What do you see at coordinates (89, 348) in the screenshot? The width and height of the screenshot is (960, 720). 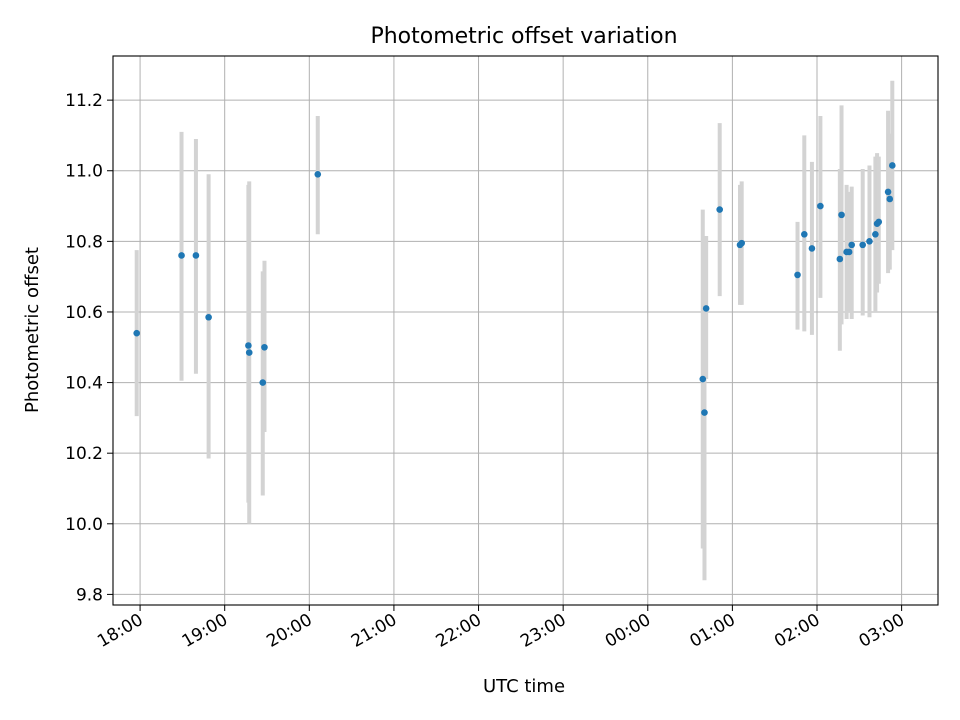 I see `y-axis-ticks: 9.8 10.0 10.2 10.4 10.6 10.8 11.0 11.2` at bounding box center [89, 348].